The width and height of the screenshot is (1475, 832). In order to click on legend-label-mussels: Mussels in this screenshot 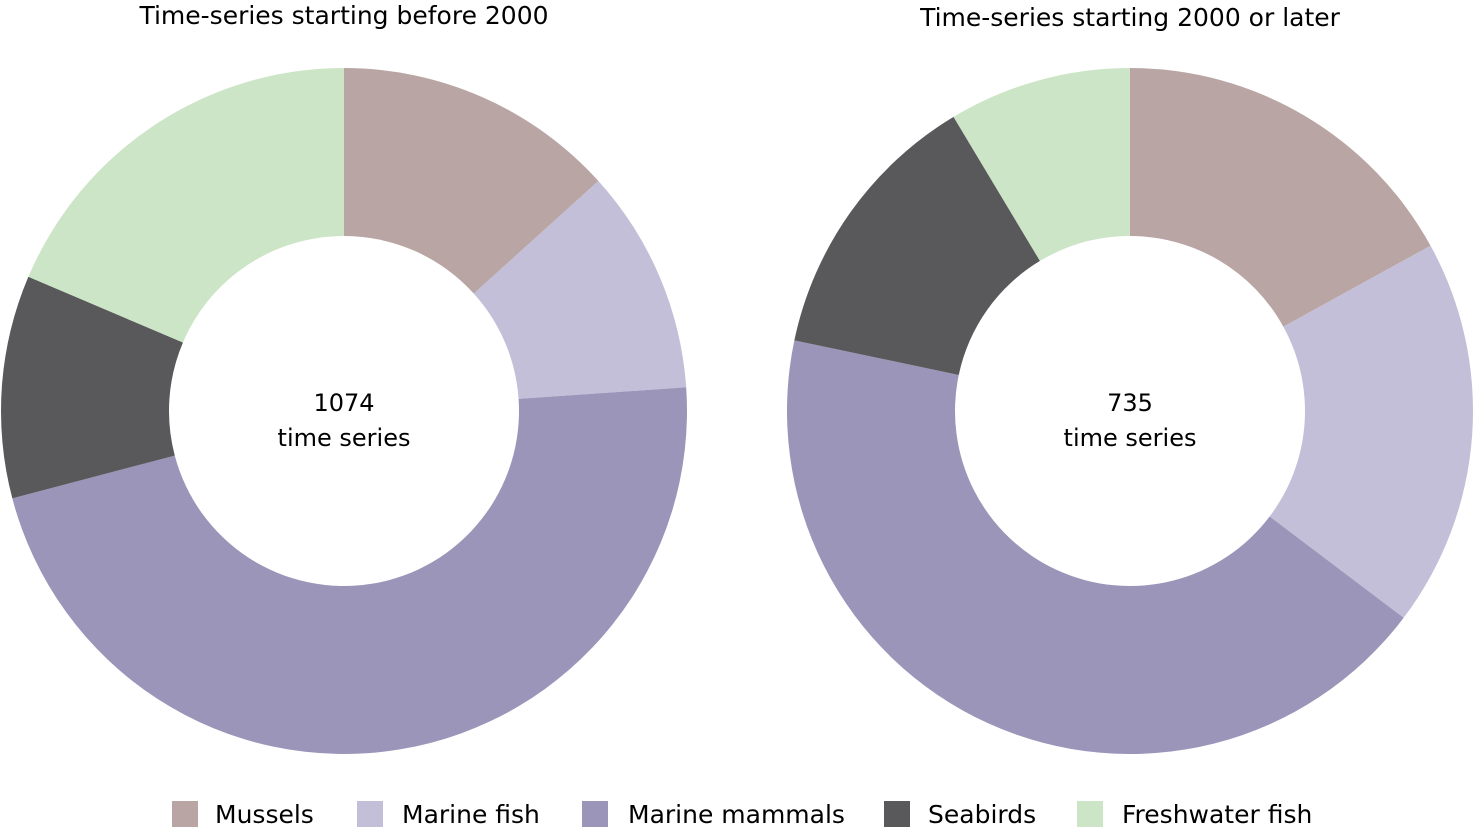, I will do `click(264, 814)`.